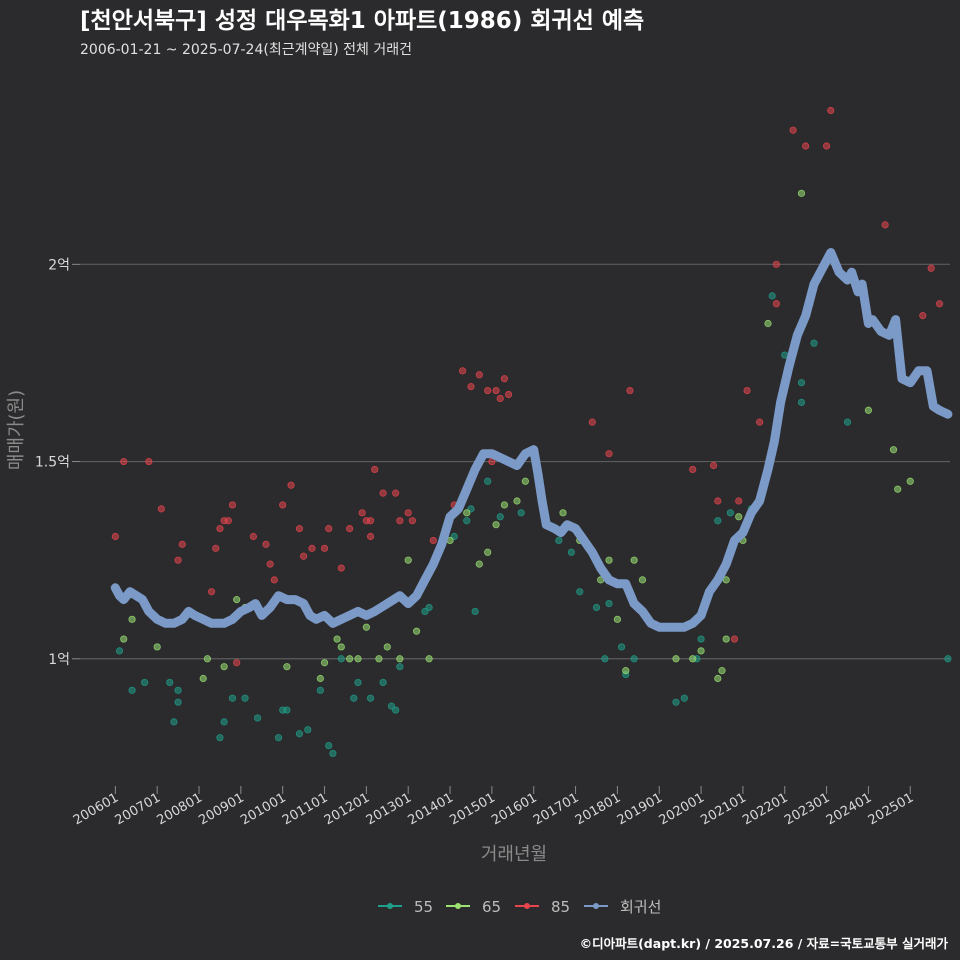  What do you see at coordinates (96, 809) in the screenshot?
I see `x-tick-label: 200601` at bounding box center [96, 809].